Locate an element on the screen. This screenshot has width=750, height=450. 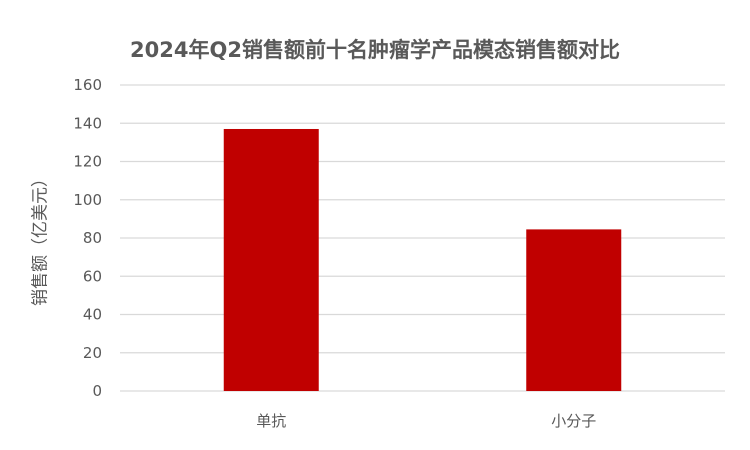
x-tick-label: 小分子 is located at coordinates (573, 421).